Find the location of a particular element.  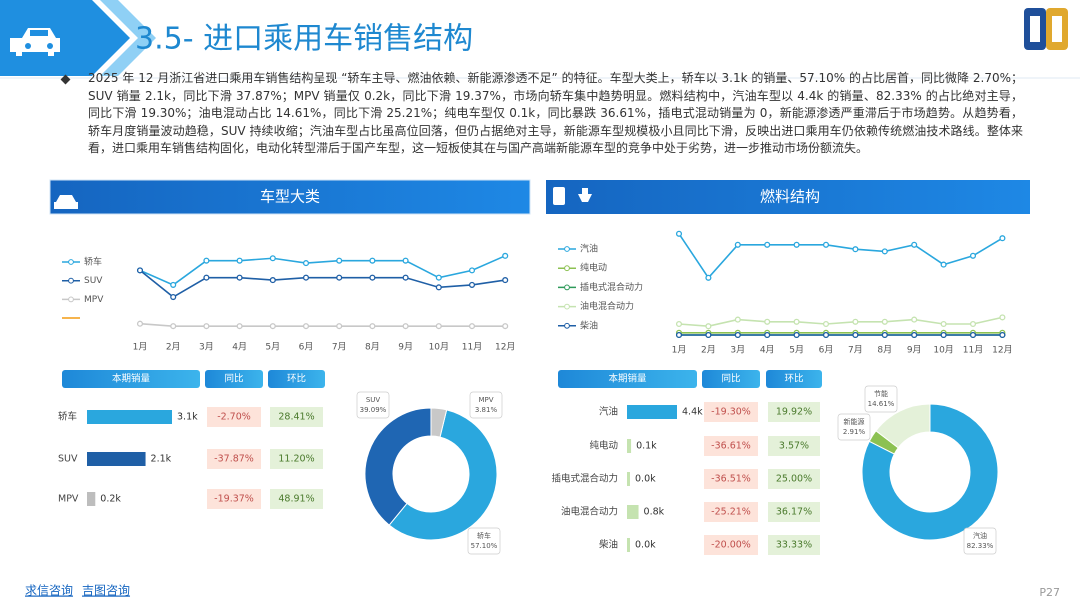

table-header-label: 本期销量 is located at coordinates (131, 379).